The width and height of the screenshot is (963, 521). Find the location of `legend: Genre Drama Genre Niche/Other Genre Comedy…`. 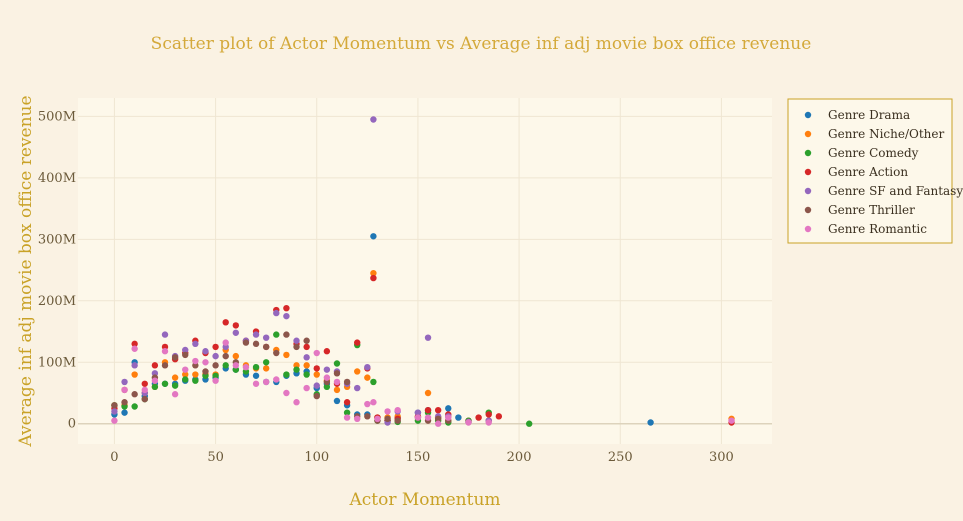

legend: Genre Drama Genre Niche/Other Genre Comedy… is located at coordinates (875, 171).